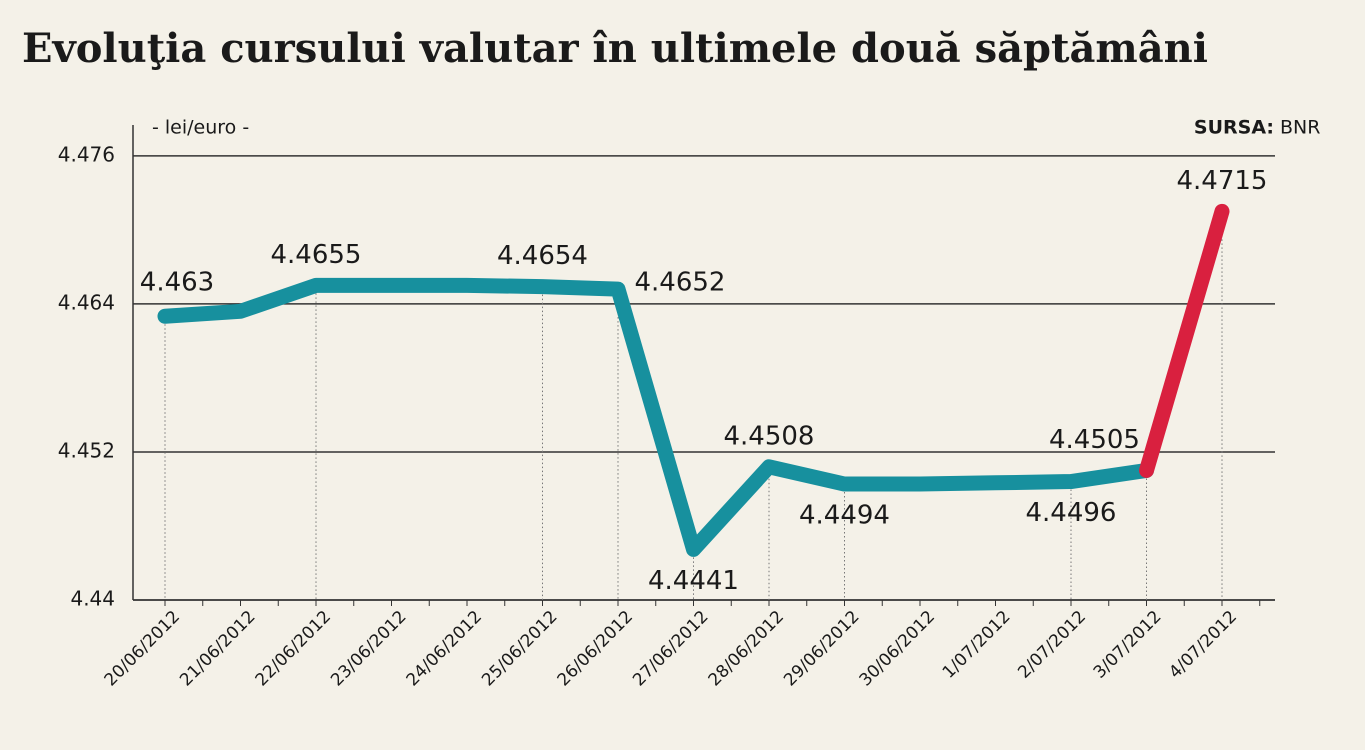 The image size is (1365, 750). Describe the element at coordinates (977, 645) in the screenshot. I see `x-tick-label: 1/07/2012` at that location.